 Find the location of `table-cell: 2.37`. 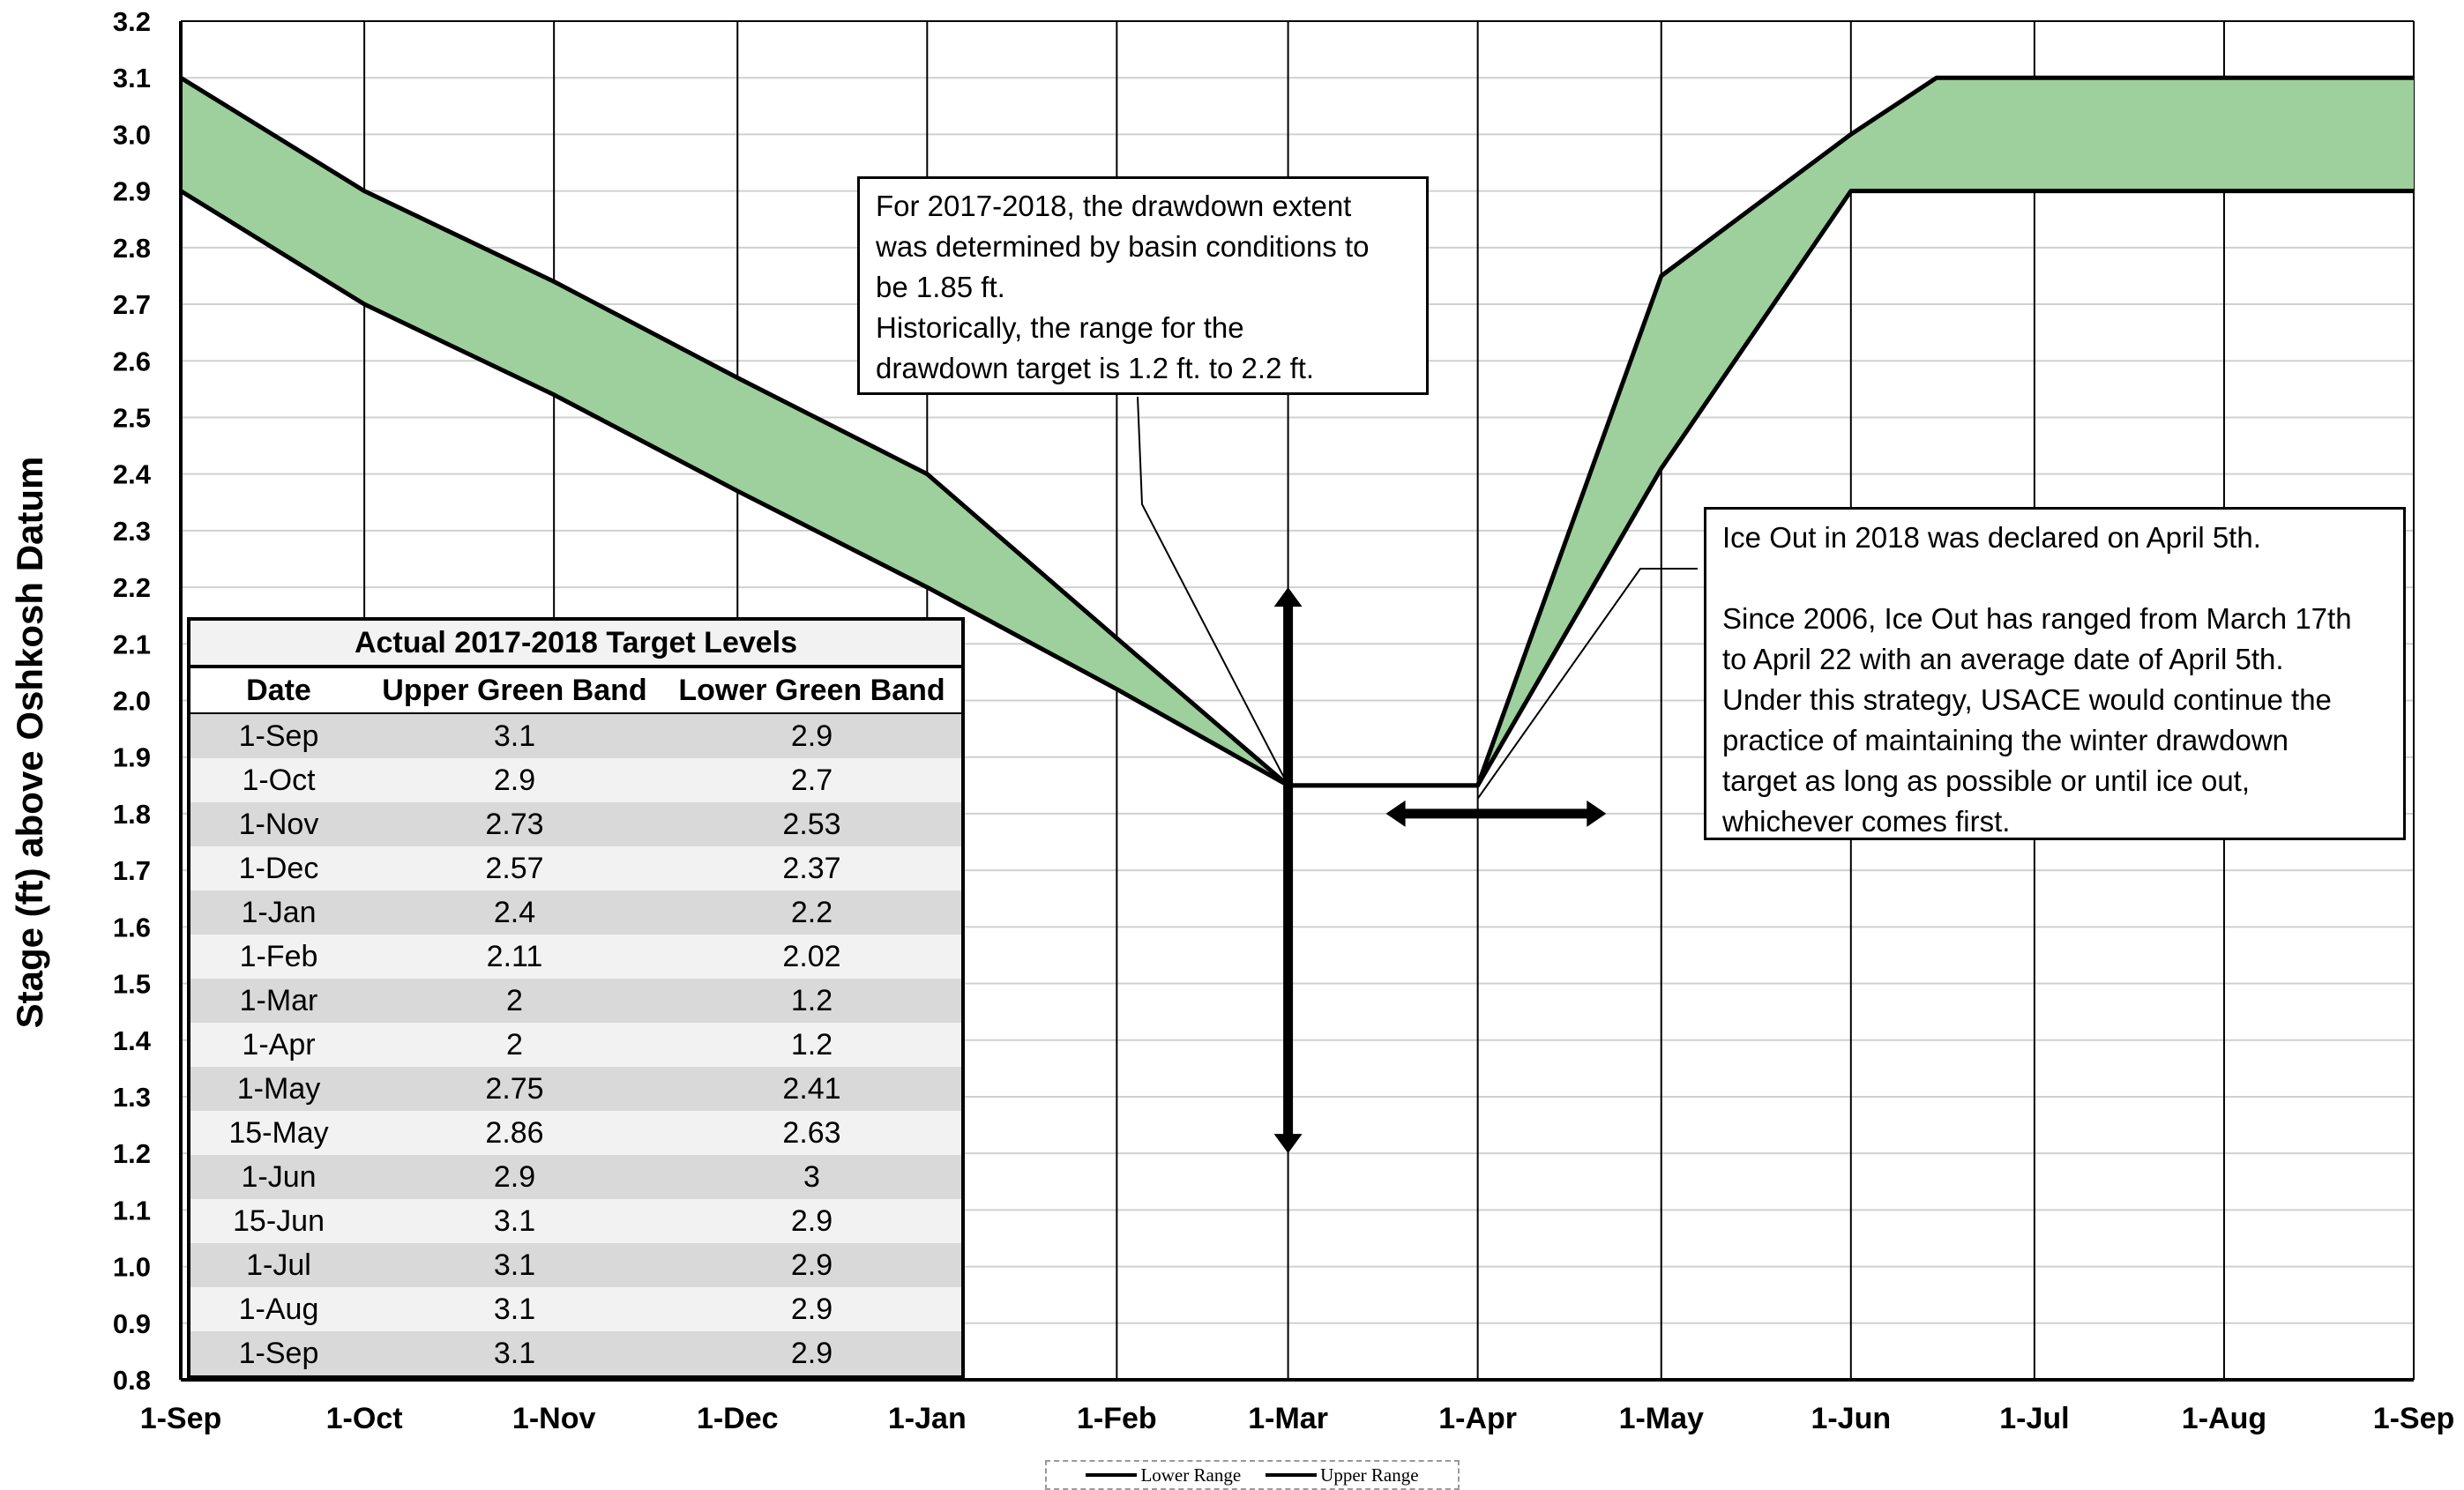

table-cell: 2.37 is located at coordinates (811, 868).